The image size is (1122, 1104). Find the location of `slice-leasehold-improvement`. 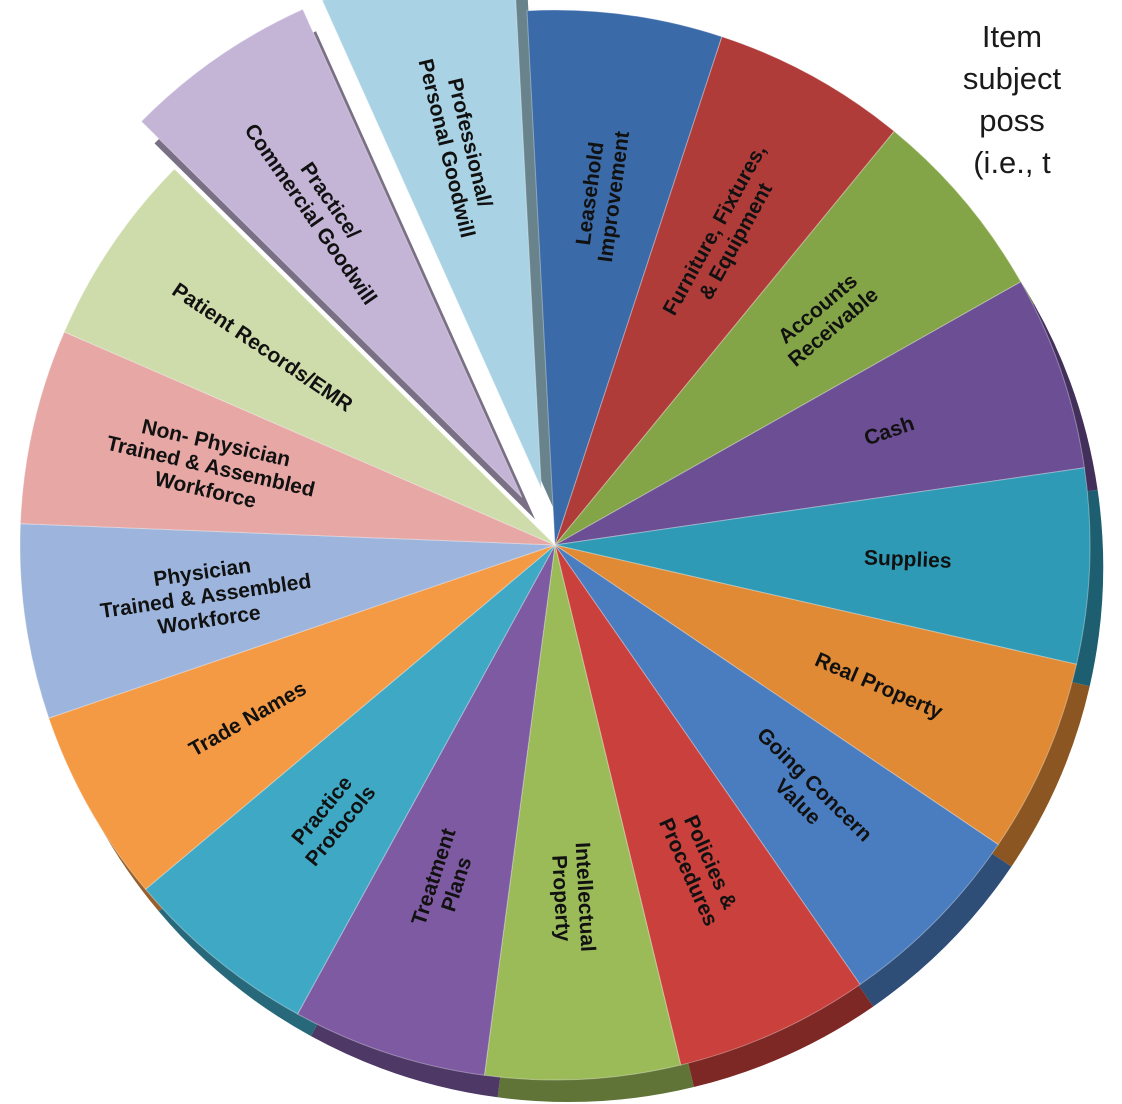

slice-leasehold-improvement is located at coordinates (624, 277).